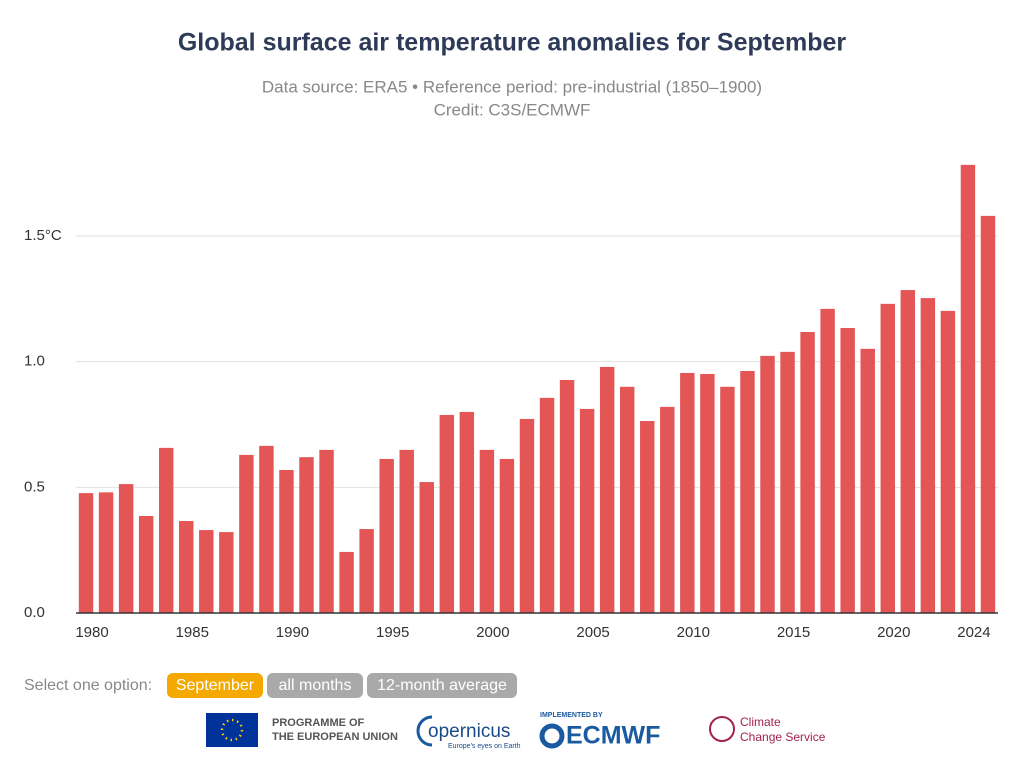  Describe the element at coordinates (192, 632) in the screenshot. I see `x-tick-label: 1985` at that location.